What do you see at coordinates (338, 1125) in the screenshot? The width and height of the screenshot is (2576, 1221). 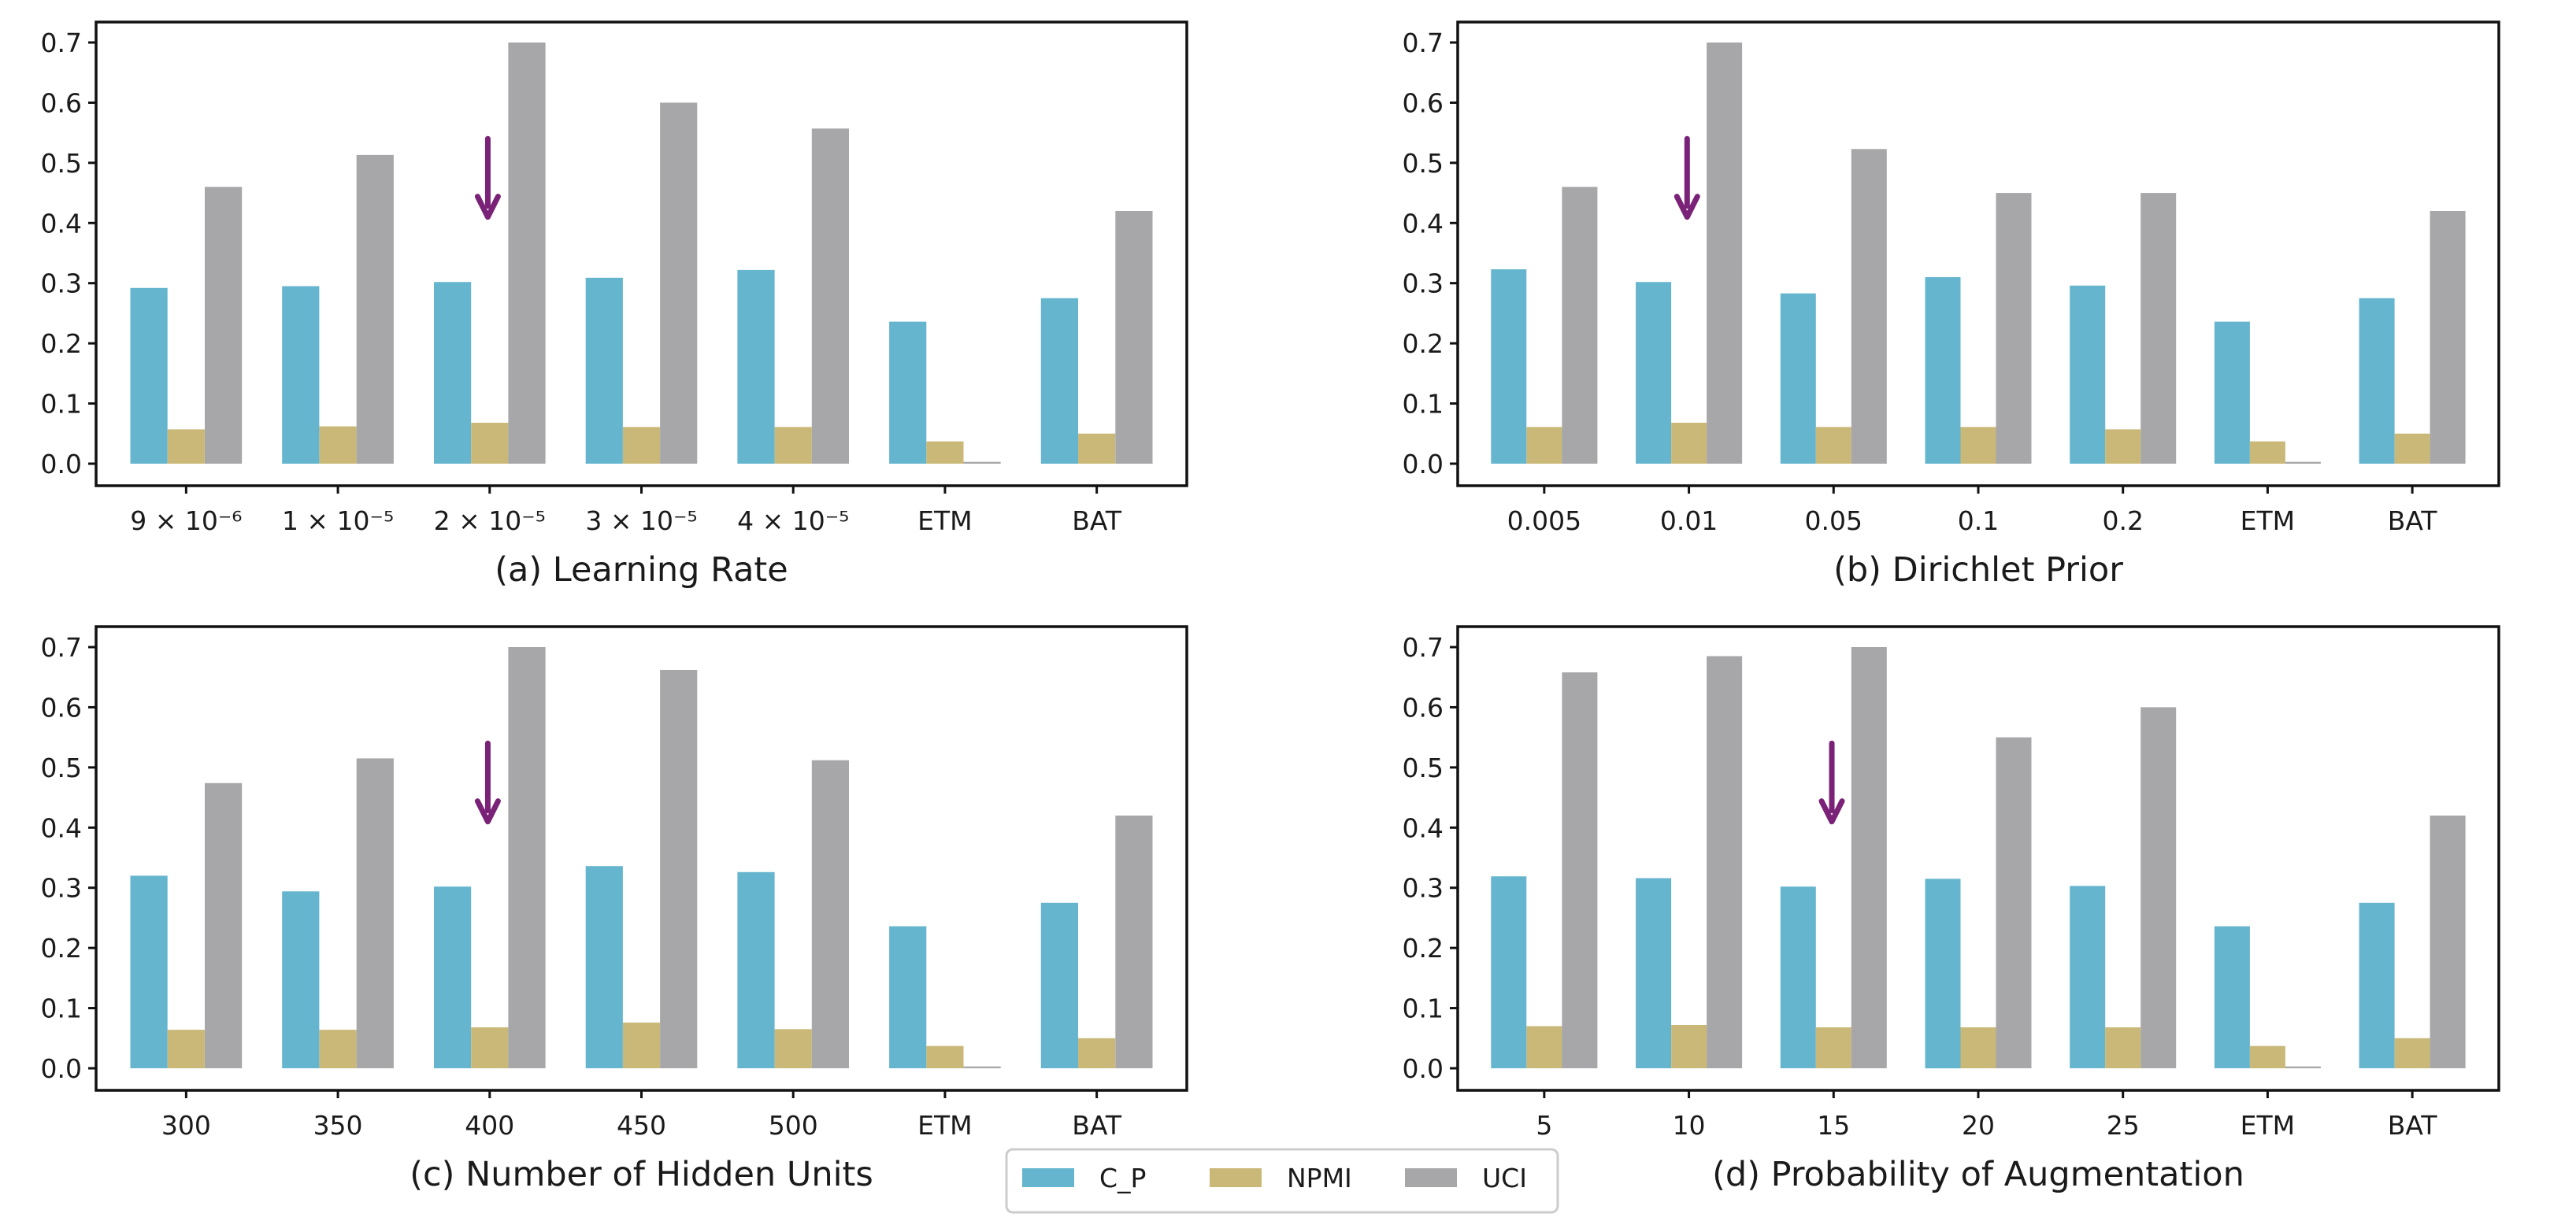 I see `x-tick-label: 350` at bounding box center [338, 1125].